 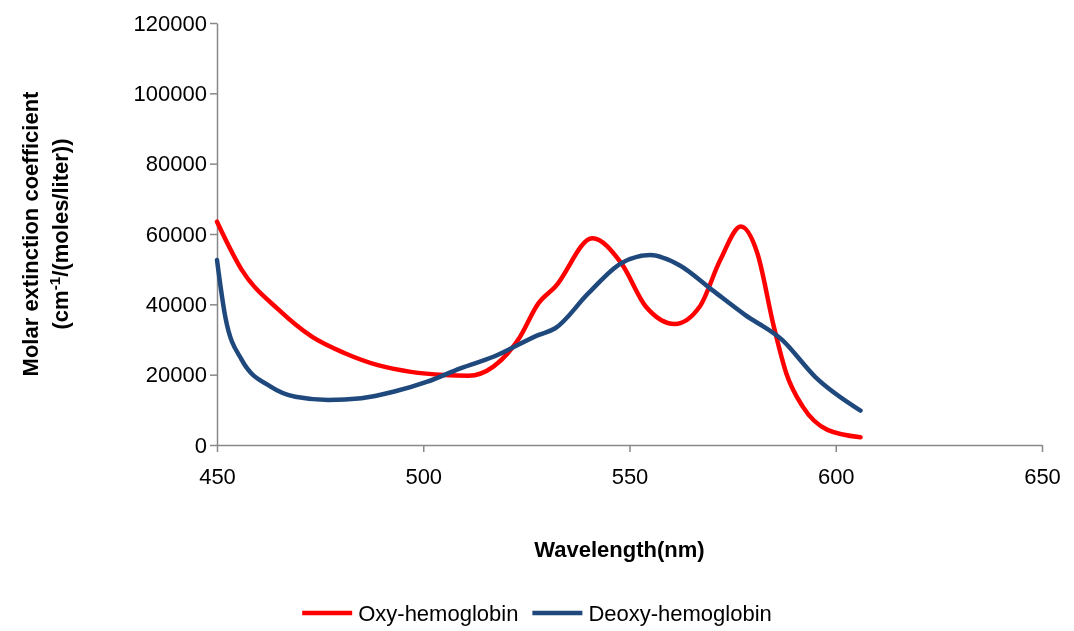 What do you see at coordinates (1042, 476) in the screenshot?
I see `x-tick-label: 650` at bounding box center [1042, 476].